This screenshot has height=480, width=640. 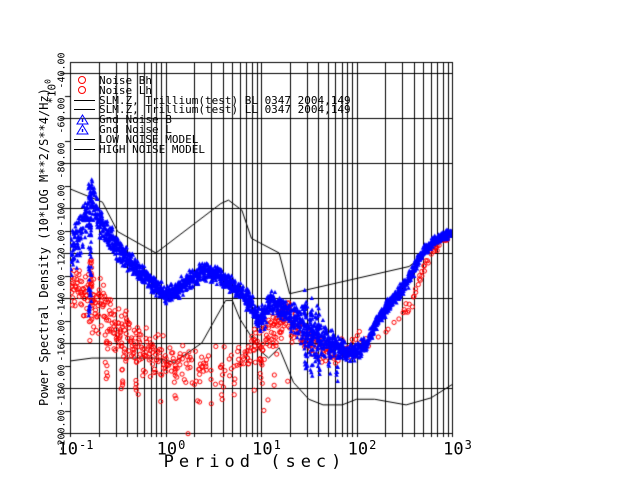 I want to click on legend-item-label: LOW NOISE MODEL, so click(x=149, y=139).